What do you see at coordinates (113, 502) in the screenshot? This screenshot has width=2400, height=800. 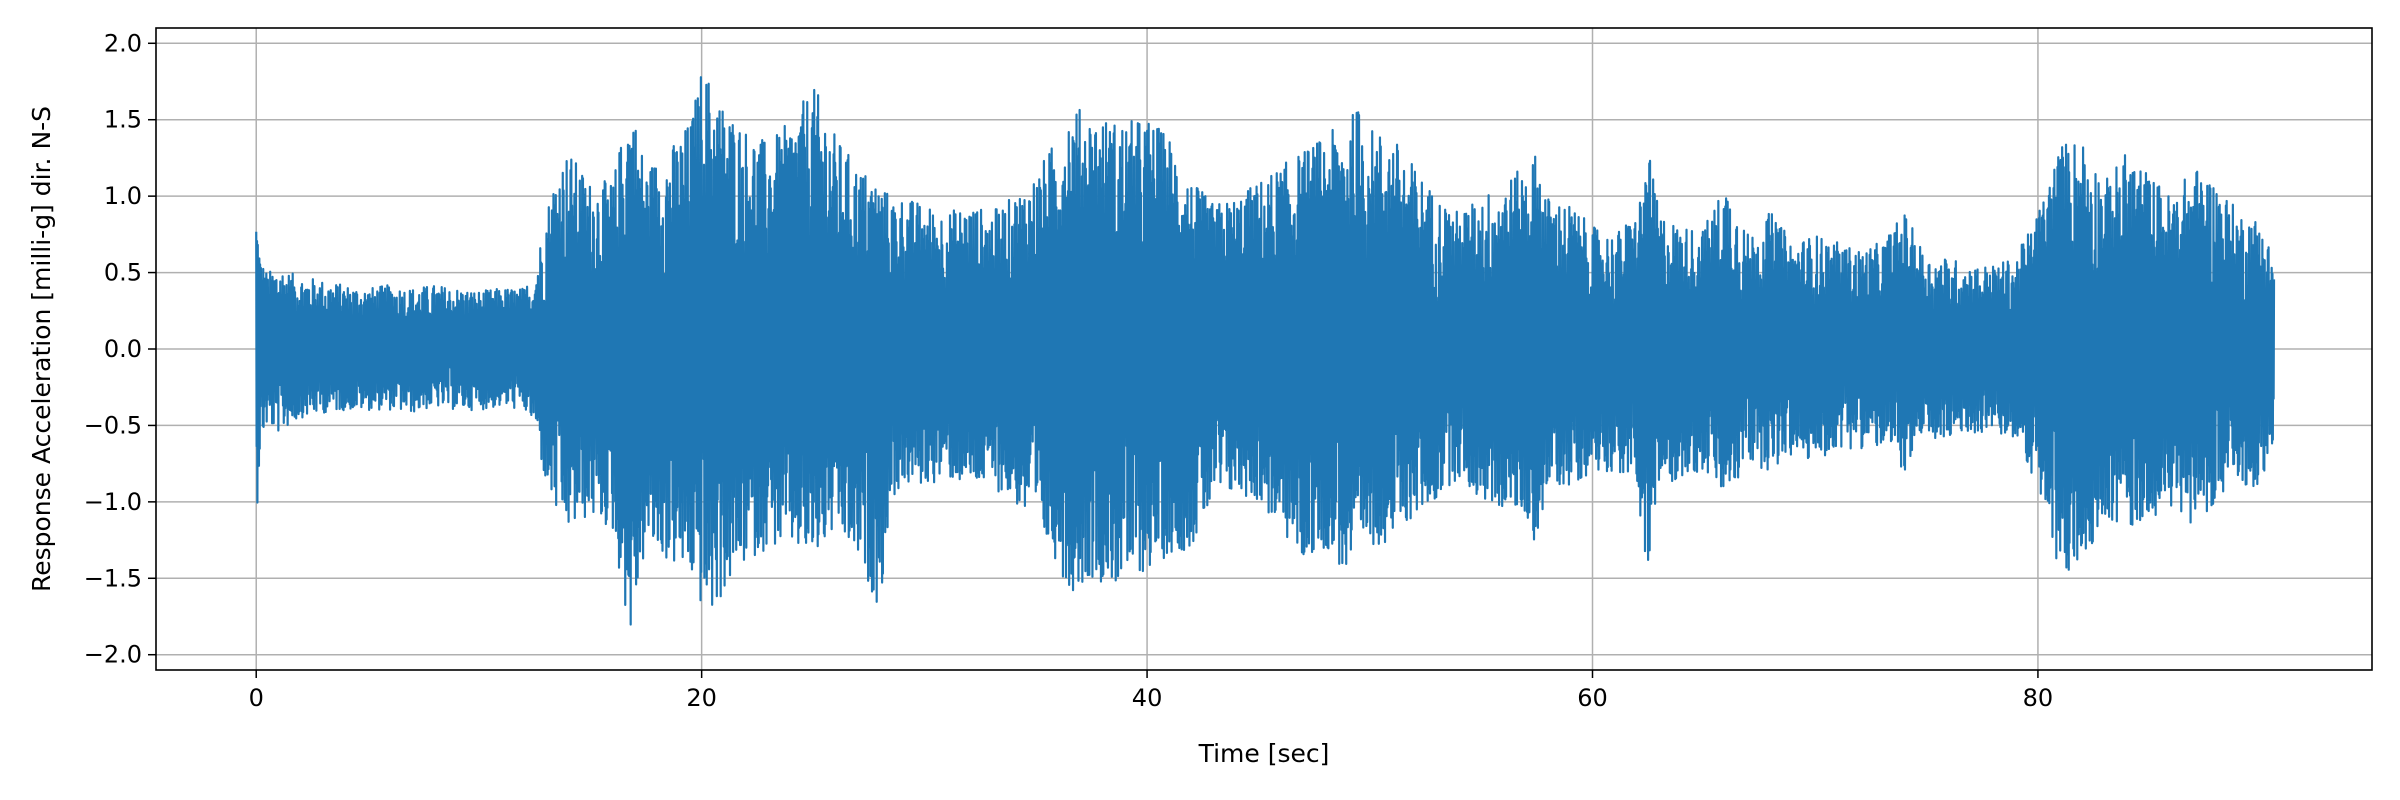 I see `y-tick-label: −1.0` at bounding box center [113, 502].